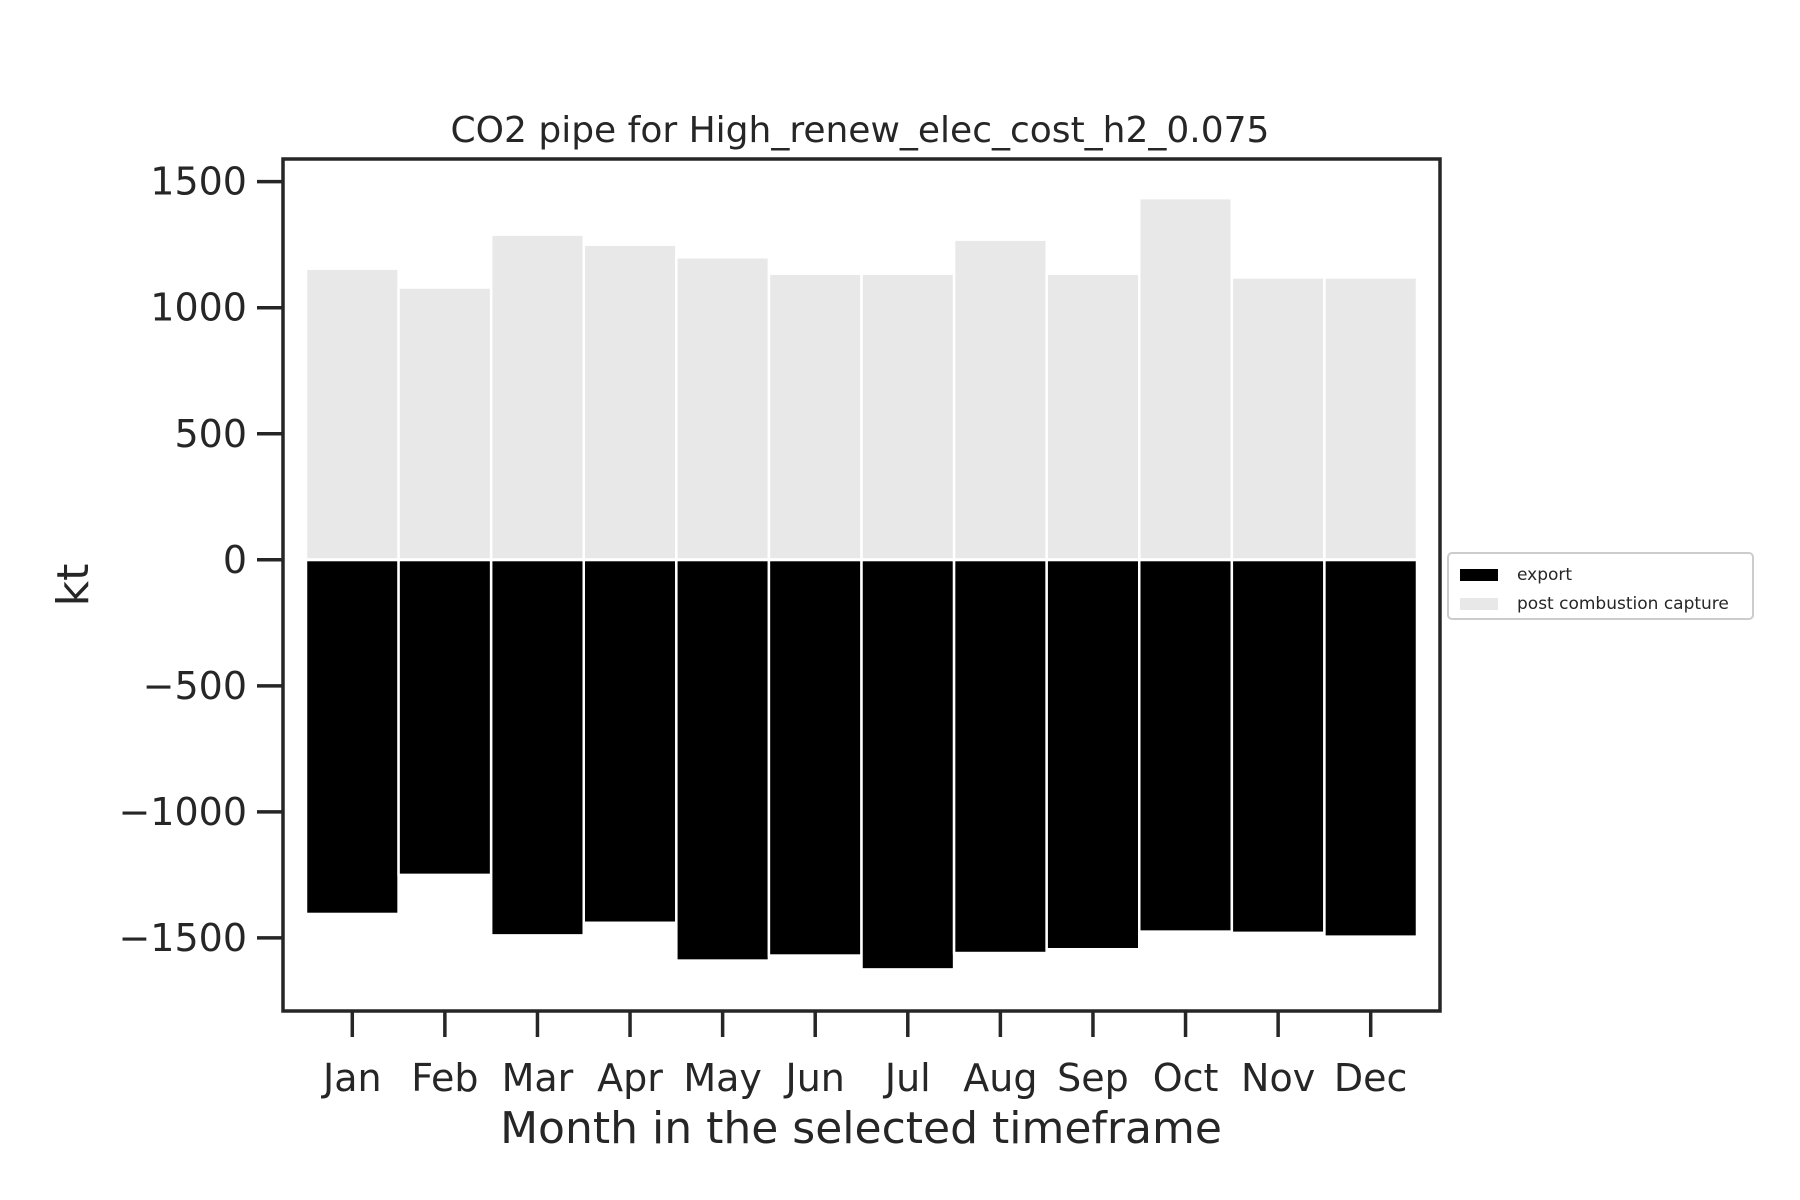  Describe the element at coordinates (630, 741) in the screenshot. I see `bar-export-apr` at that location.